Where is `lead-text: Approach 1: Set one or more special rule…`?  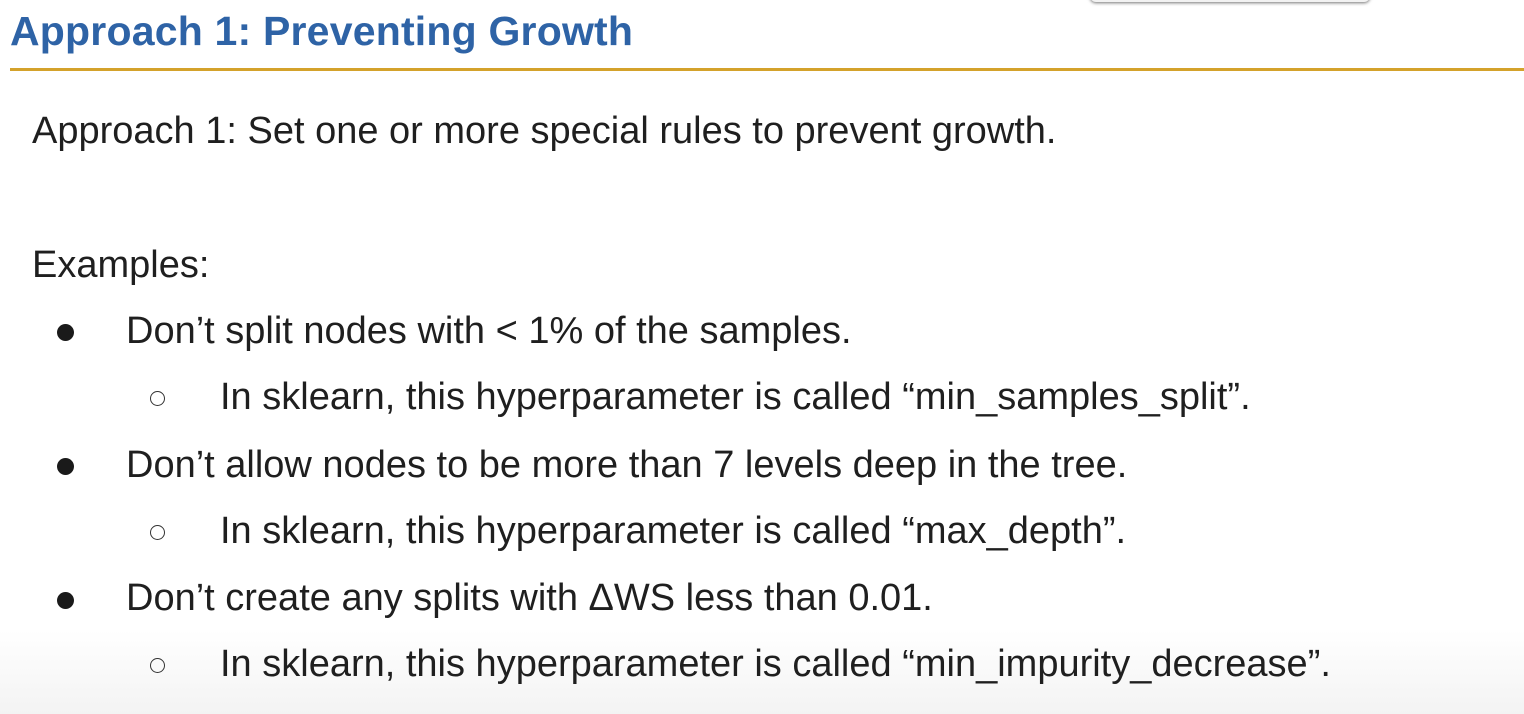 lead-text: Approach 1: Set one or more special rule… is located at coordinates (544, 131).